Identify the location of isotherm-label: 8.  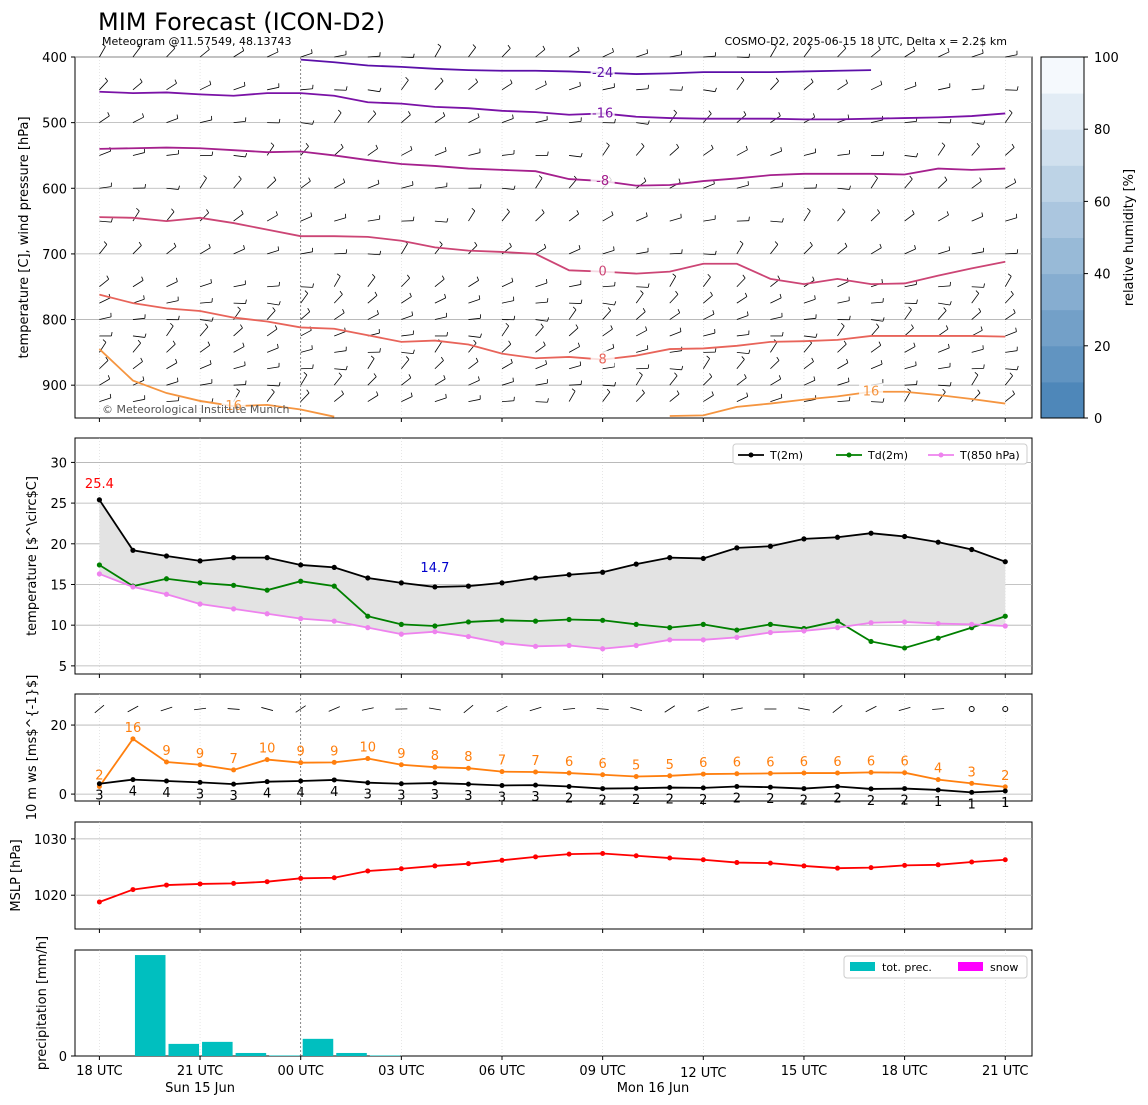
(603, 360).